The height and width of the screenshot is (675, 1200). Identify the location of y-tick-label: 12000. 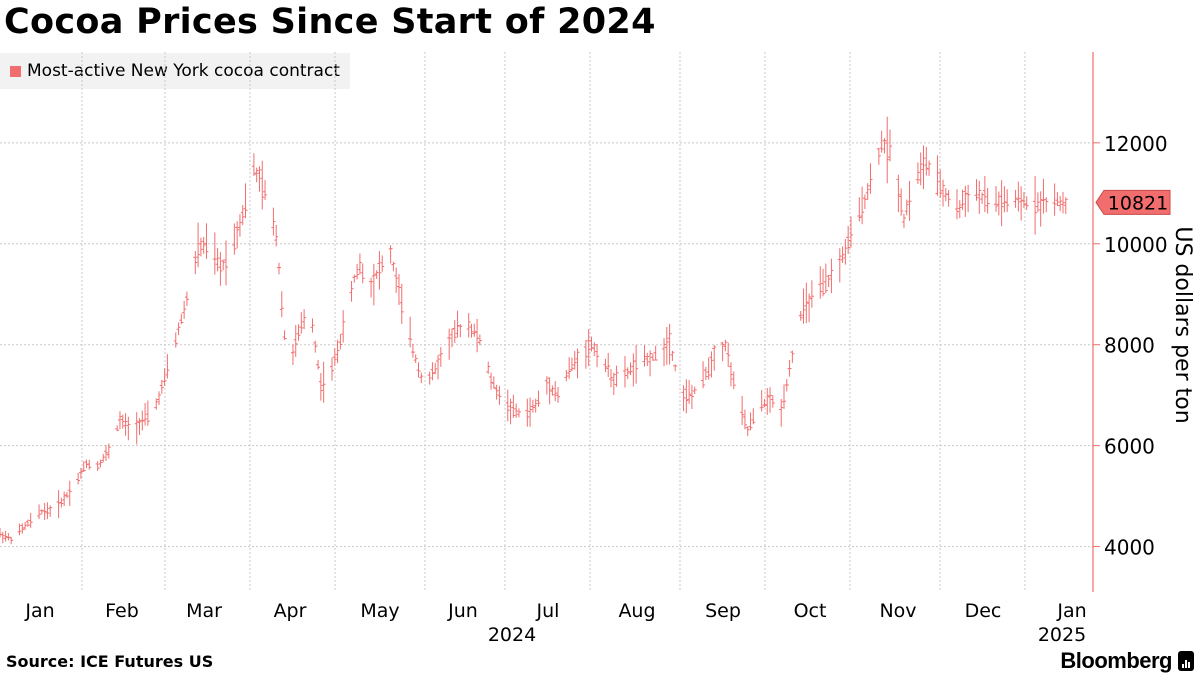
(1136, 144).